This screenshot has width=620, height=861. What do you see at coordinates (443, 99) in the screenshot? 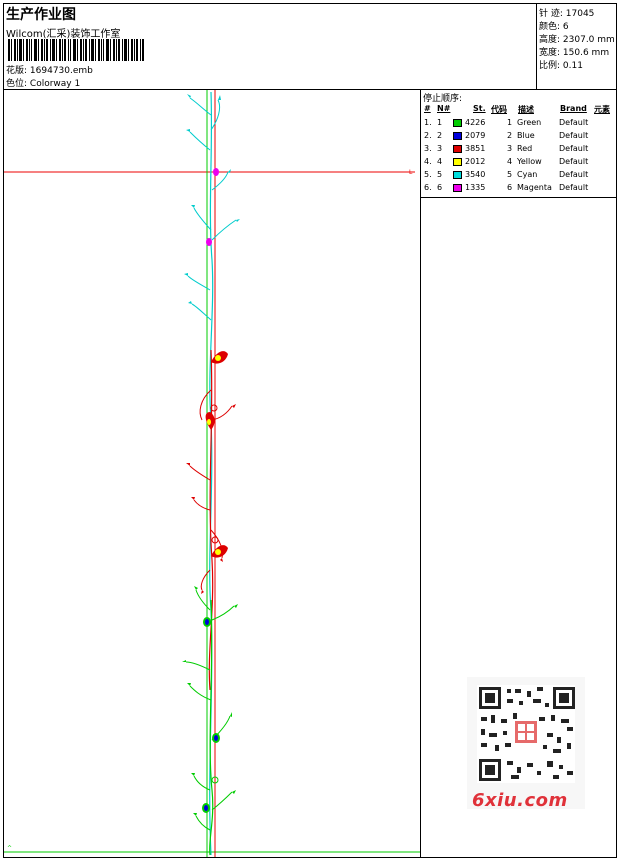
I see `legend-title: 停止顺序:` at bounding box center [443, 99].